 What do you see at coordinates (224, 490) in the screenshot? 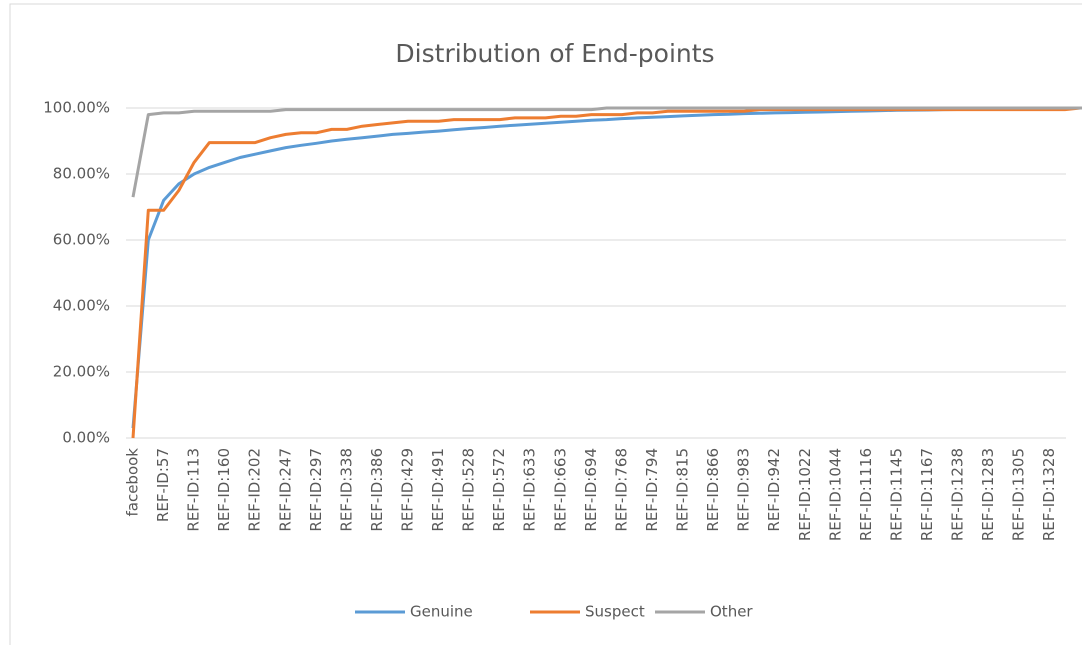
I see `x-tick-label: REF-ID:160` at bounding box center [224, 490].